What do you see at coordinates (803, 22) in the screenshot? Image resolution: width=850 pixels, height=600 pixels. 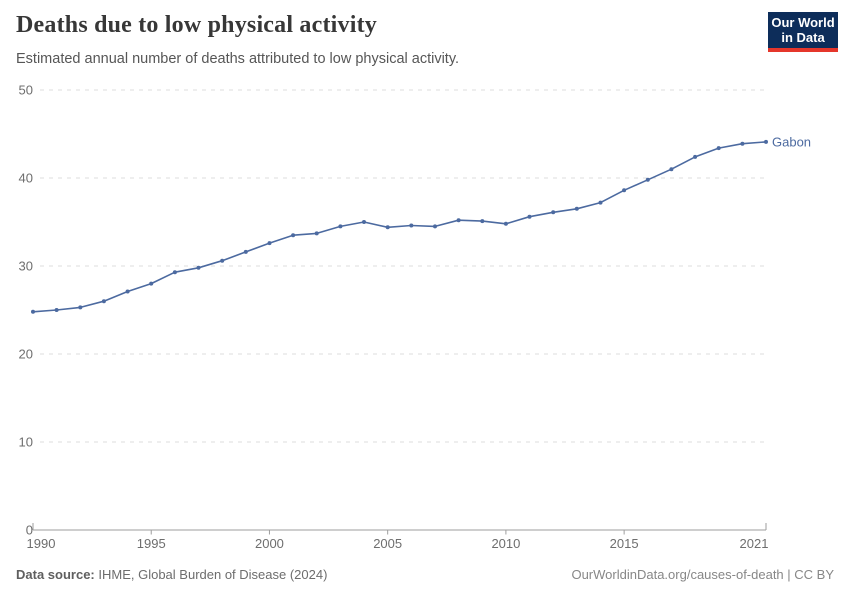 I see `owid-logo-line1: Our World` at bounding box center [803, 22].